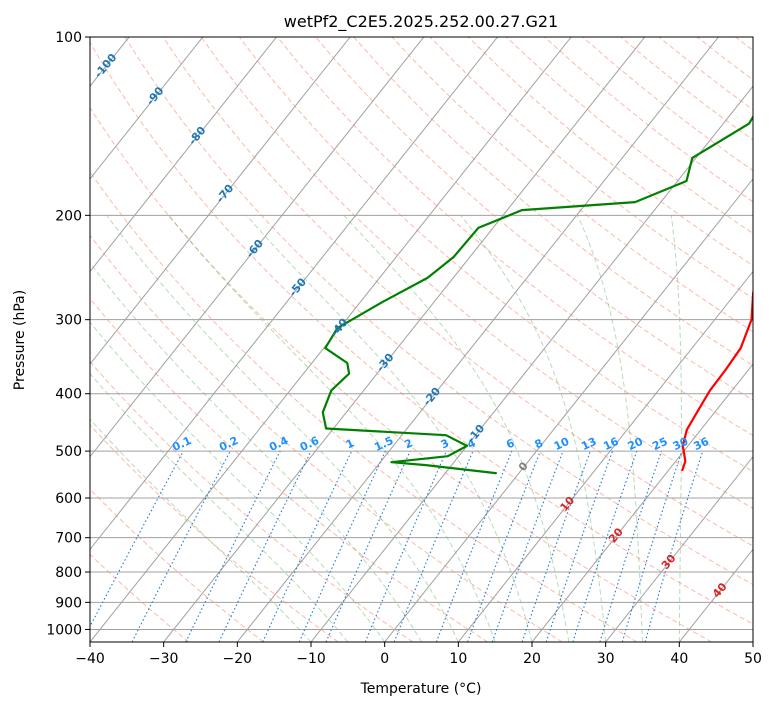 The width and height of the screenshot is (775, 708). I want to click on y-tick-label: 900, so click(68, 603).